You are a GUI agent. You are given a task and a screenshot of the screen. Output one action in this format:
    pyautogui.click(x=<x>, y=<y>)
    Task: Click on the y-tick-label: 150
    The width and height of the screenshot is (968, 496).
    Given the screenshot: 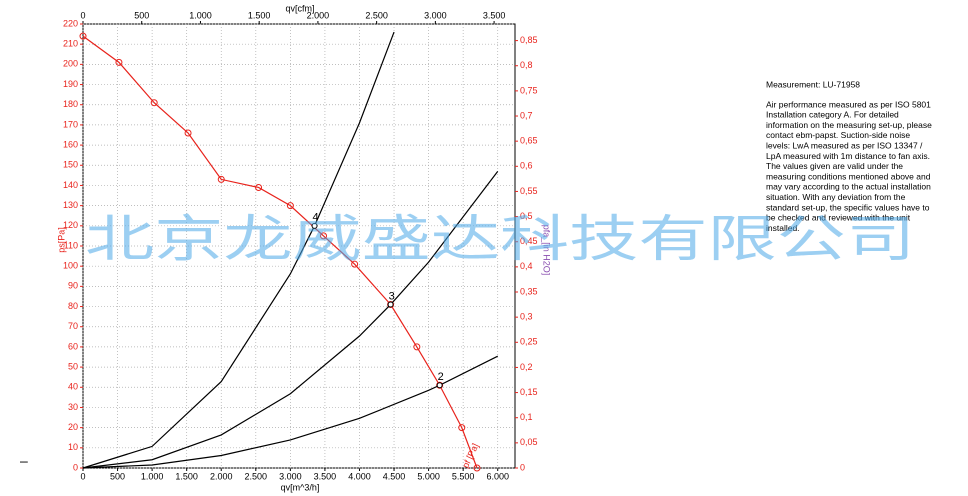 What is the action you would take?
    pyautogui.click(x=70, y=165)
    